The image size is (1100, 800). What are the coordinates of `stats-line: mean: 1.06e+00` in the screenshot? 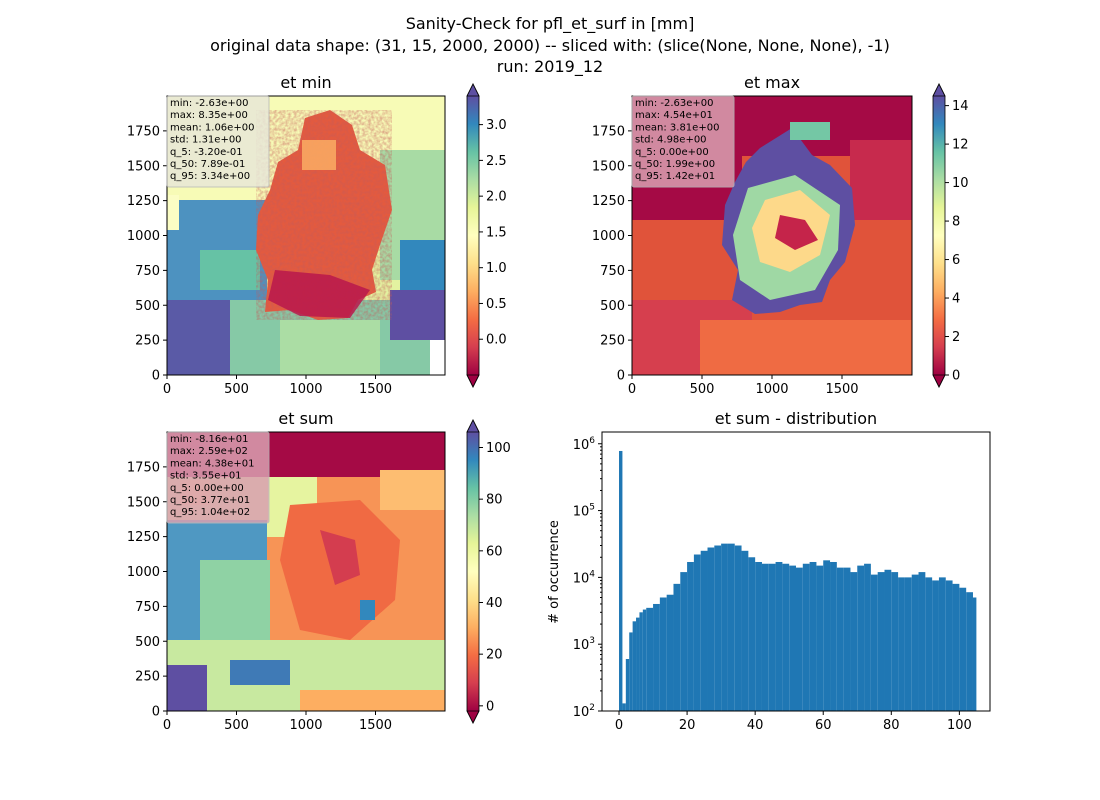 It's located at (212, 127).